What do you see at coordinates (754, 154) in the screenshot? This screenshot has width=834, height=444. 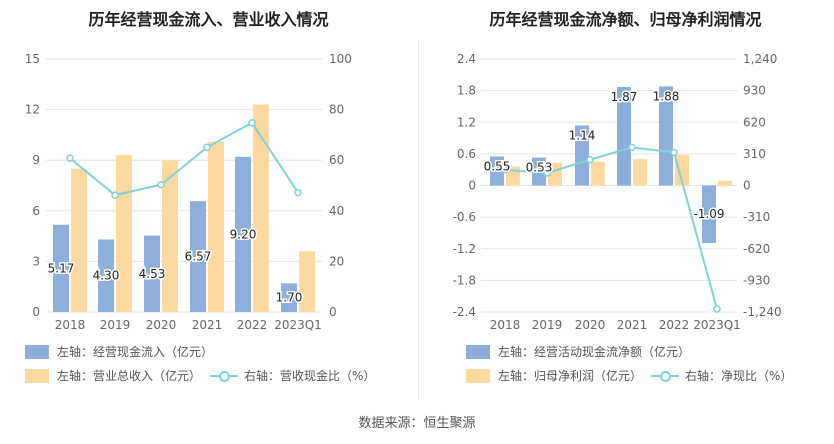 I see `right-axis-tick-label: 310` at bounding box center [754, 154].